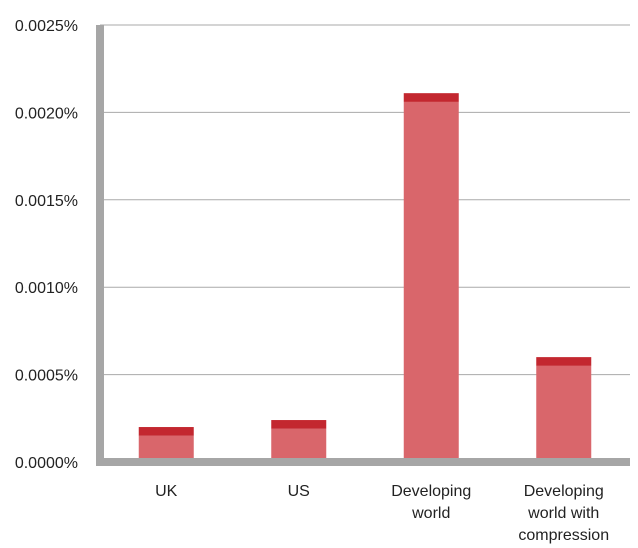  Describe the element at coordinates (363, 462) in the screenshot. I see `x-axis-line` at that location.